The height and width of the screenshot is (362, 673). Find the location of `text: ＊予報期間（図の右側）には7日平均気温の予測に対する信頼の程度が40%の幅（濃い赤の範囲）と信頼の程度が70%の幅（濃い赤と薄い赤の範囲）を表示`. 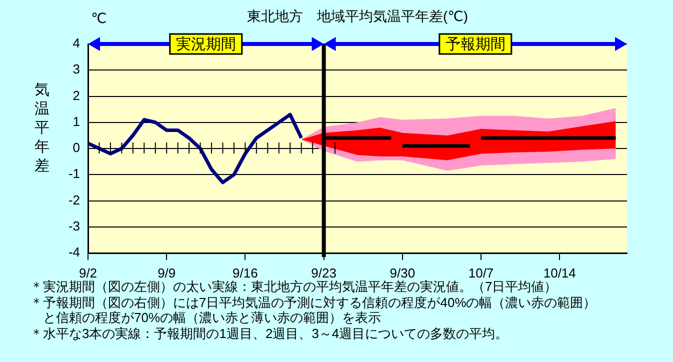

text: ＊予報期間（図の右側）には7日平均気温の予測に対する信頼の程度が40%の幅（濃い赤の範囲）と信頼の程度が70%の幅（濃い赤と薄い赤の範囲）を表示 is located at coordinates (314, 310).